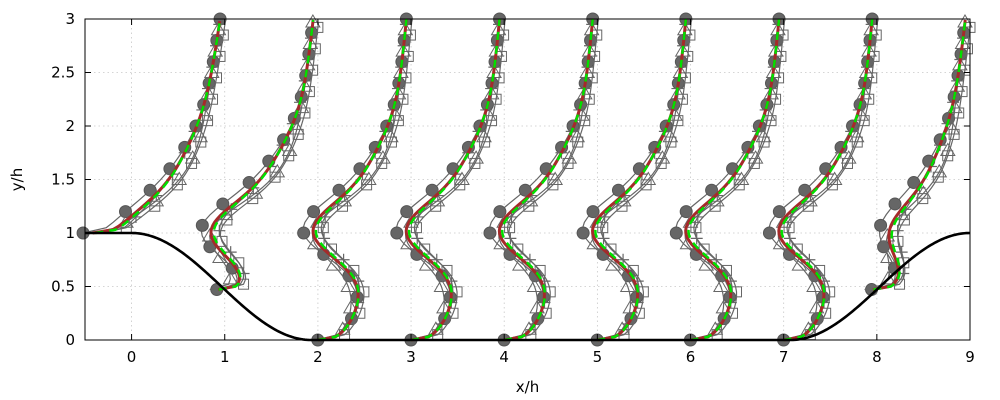  I want to click on y-tick-label: 2, so click(70, 126).